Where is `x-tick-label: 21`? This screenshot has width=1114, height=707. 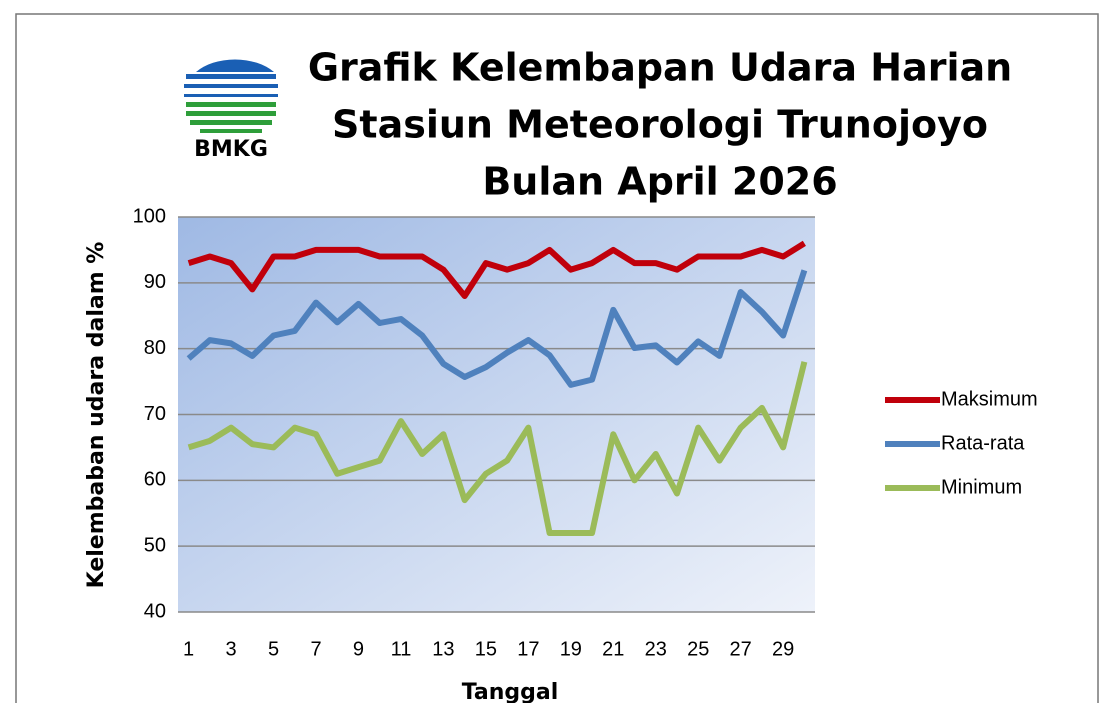 x-tick-label: 21 is located at coordinates (613, 649).